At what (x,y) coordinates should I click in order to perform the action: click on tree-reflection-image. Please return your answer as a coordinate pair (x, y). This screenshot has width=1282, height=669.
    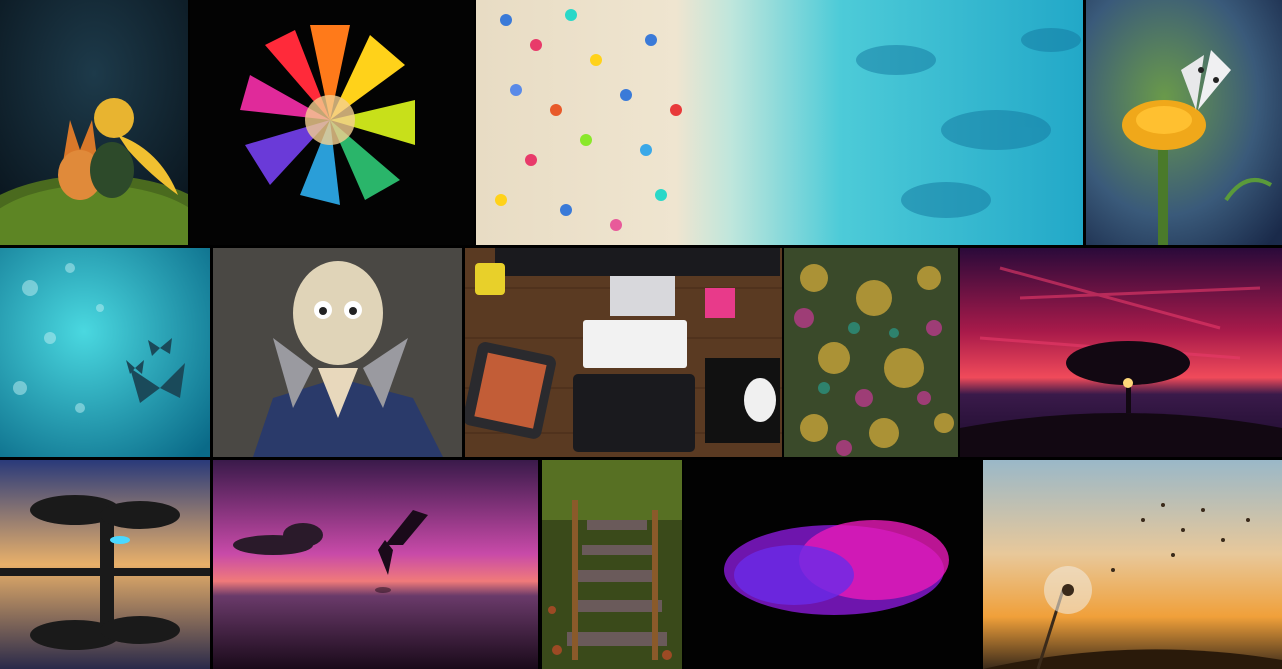
    Looking at the image, I should click on (105, 564).